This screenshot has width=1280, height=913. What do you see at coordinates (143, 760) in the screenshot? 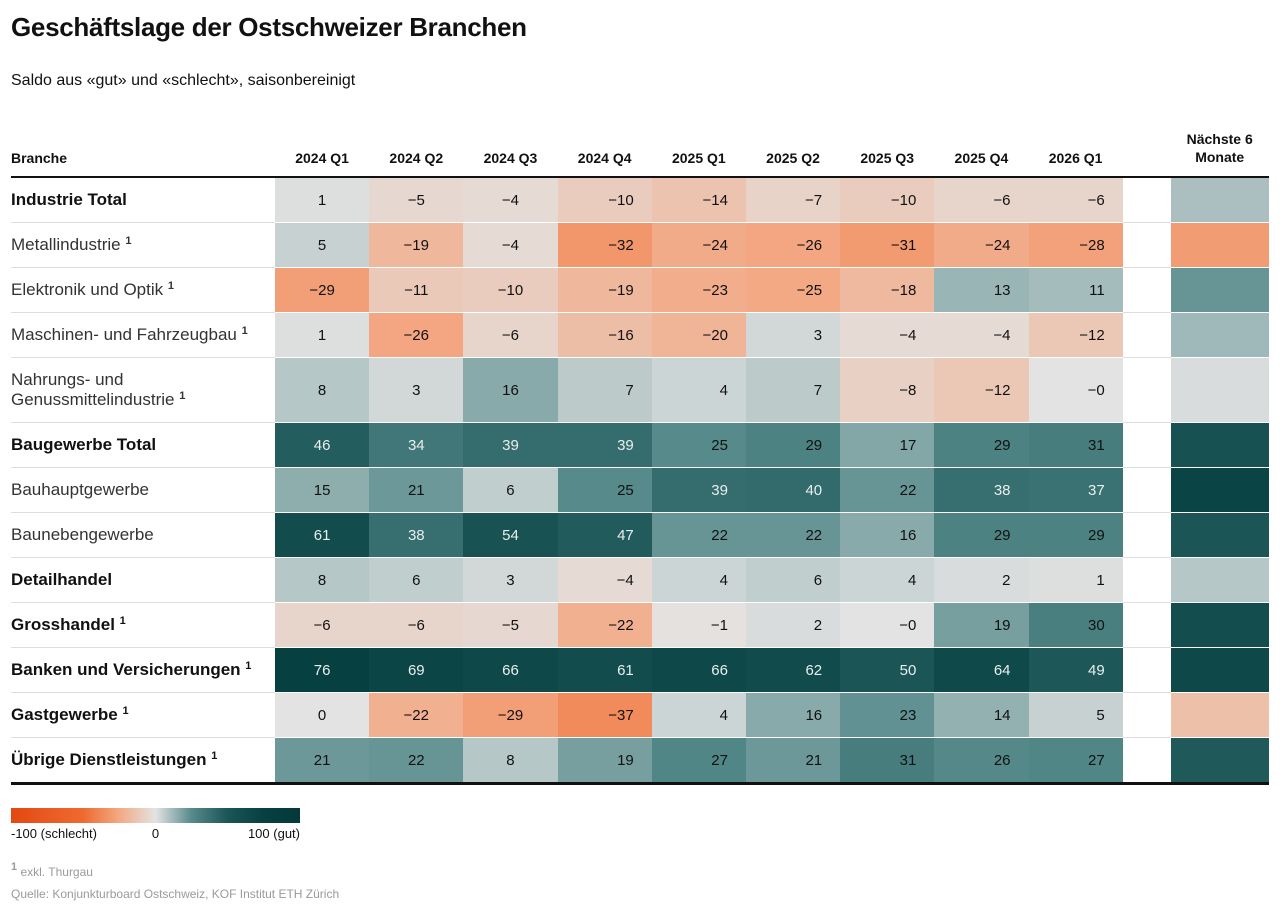
I see `row-label: Übrige Dienstleistungen 1` at bounding box center [143, 760].